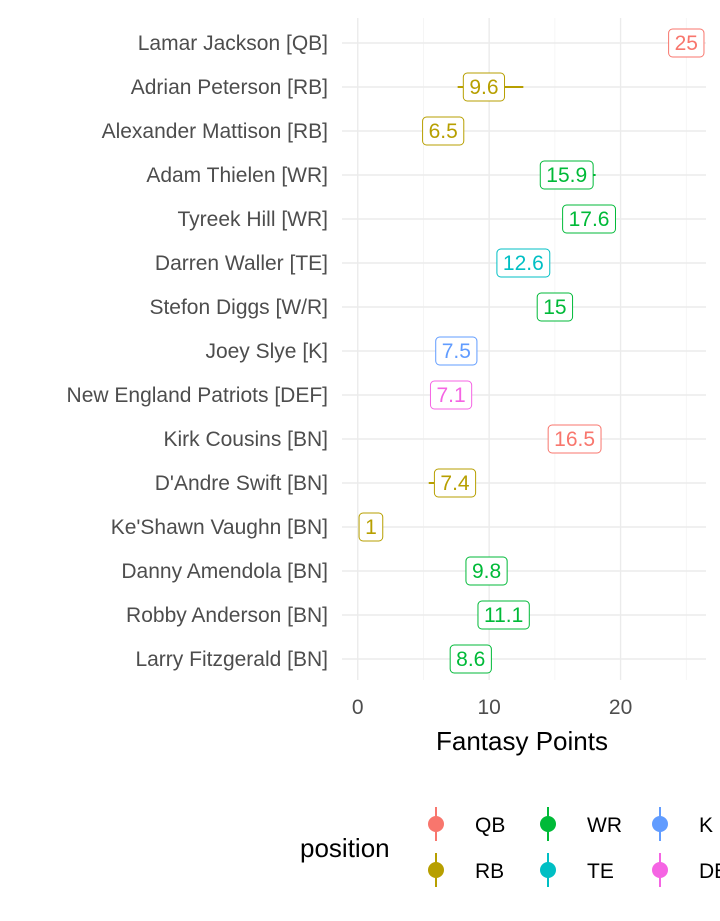 This screenshot has width=720, height=921. I want to click on data-label: 15, so click(554, 307).